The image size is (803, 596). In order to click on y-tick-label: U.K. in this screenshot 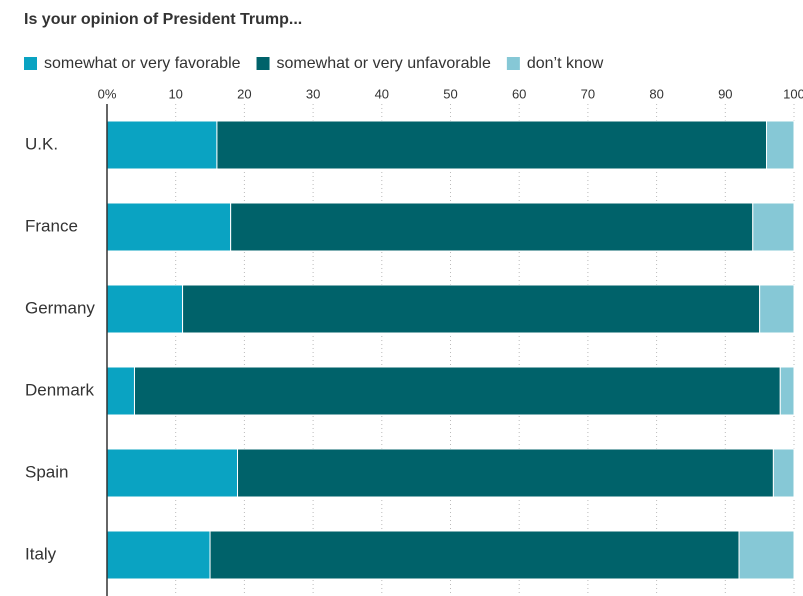, I will do `click(41, 143)`.